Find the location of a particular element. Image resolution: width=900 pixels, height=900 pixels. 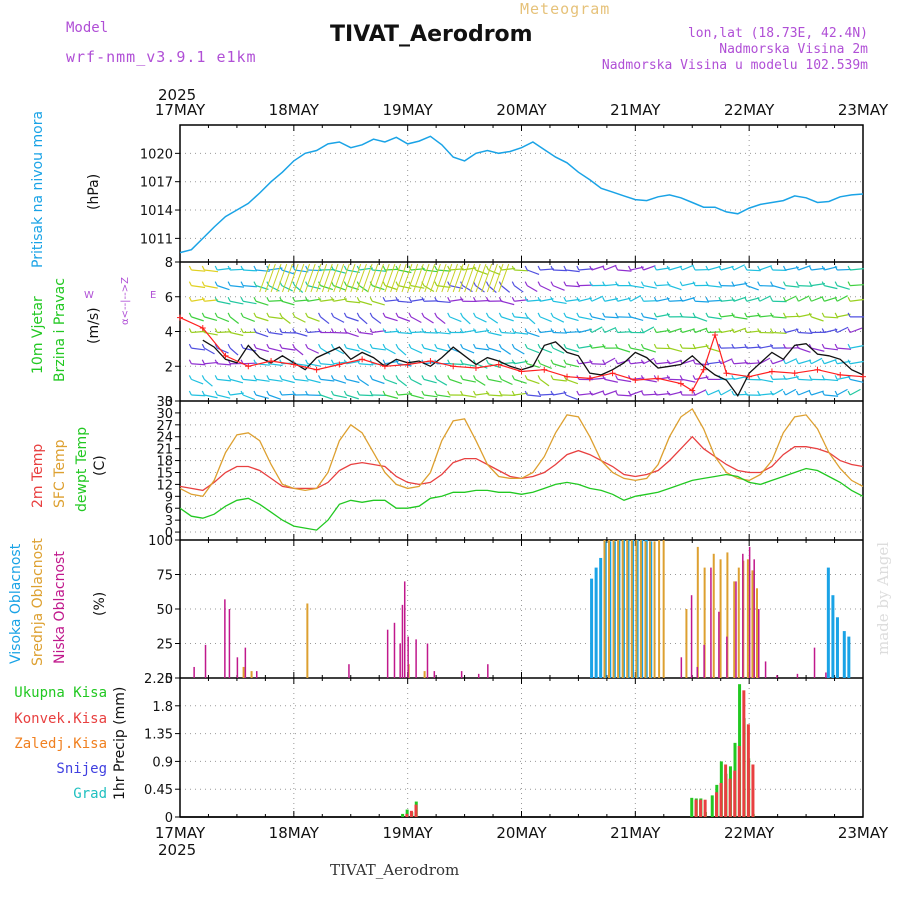

pressure-line is located at coordinates (521, 194).